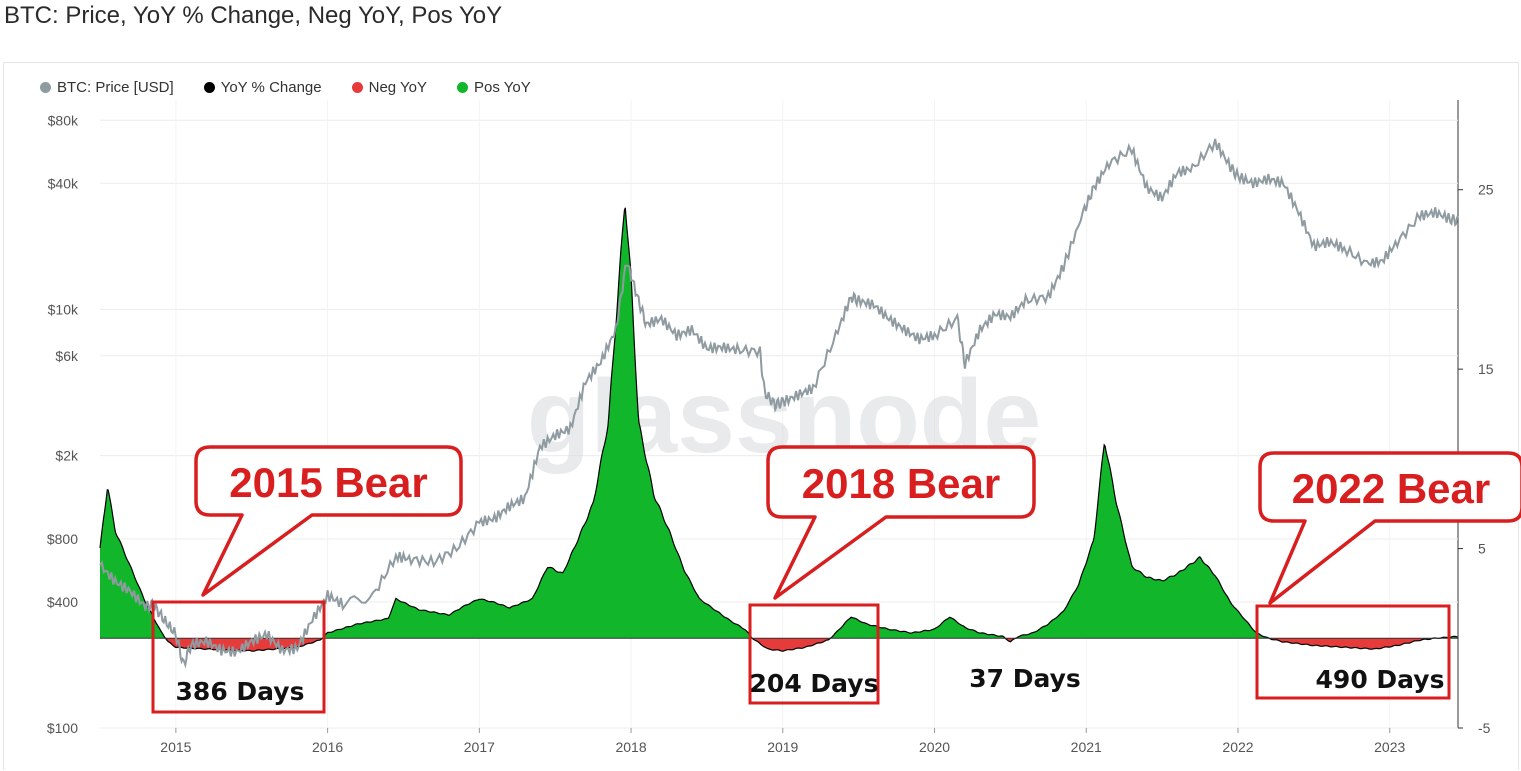 This screenshot has height=771, width=1521. I want to click on y-left-tick-label: $10k, so click(63, 309).